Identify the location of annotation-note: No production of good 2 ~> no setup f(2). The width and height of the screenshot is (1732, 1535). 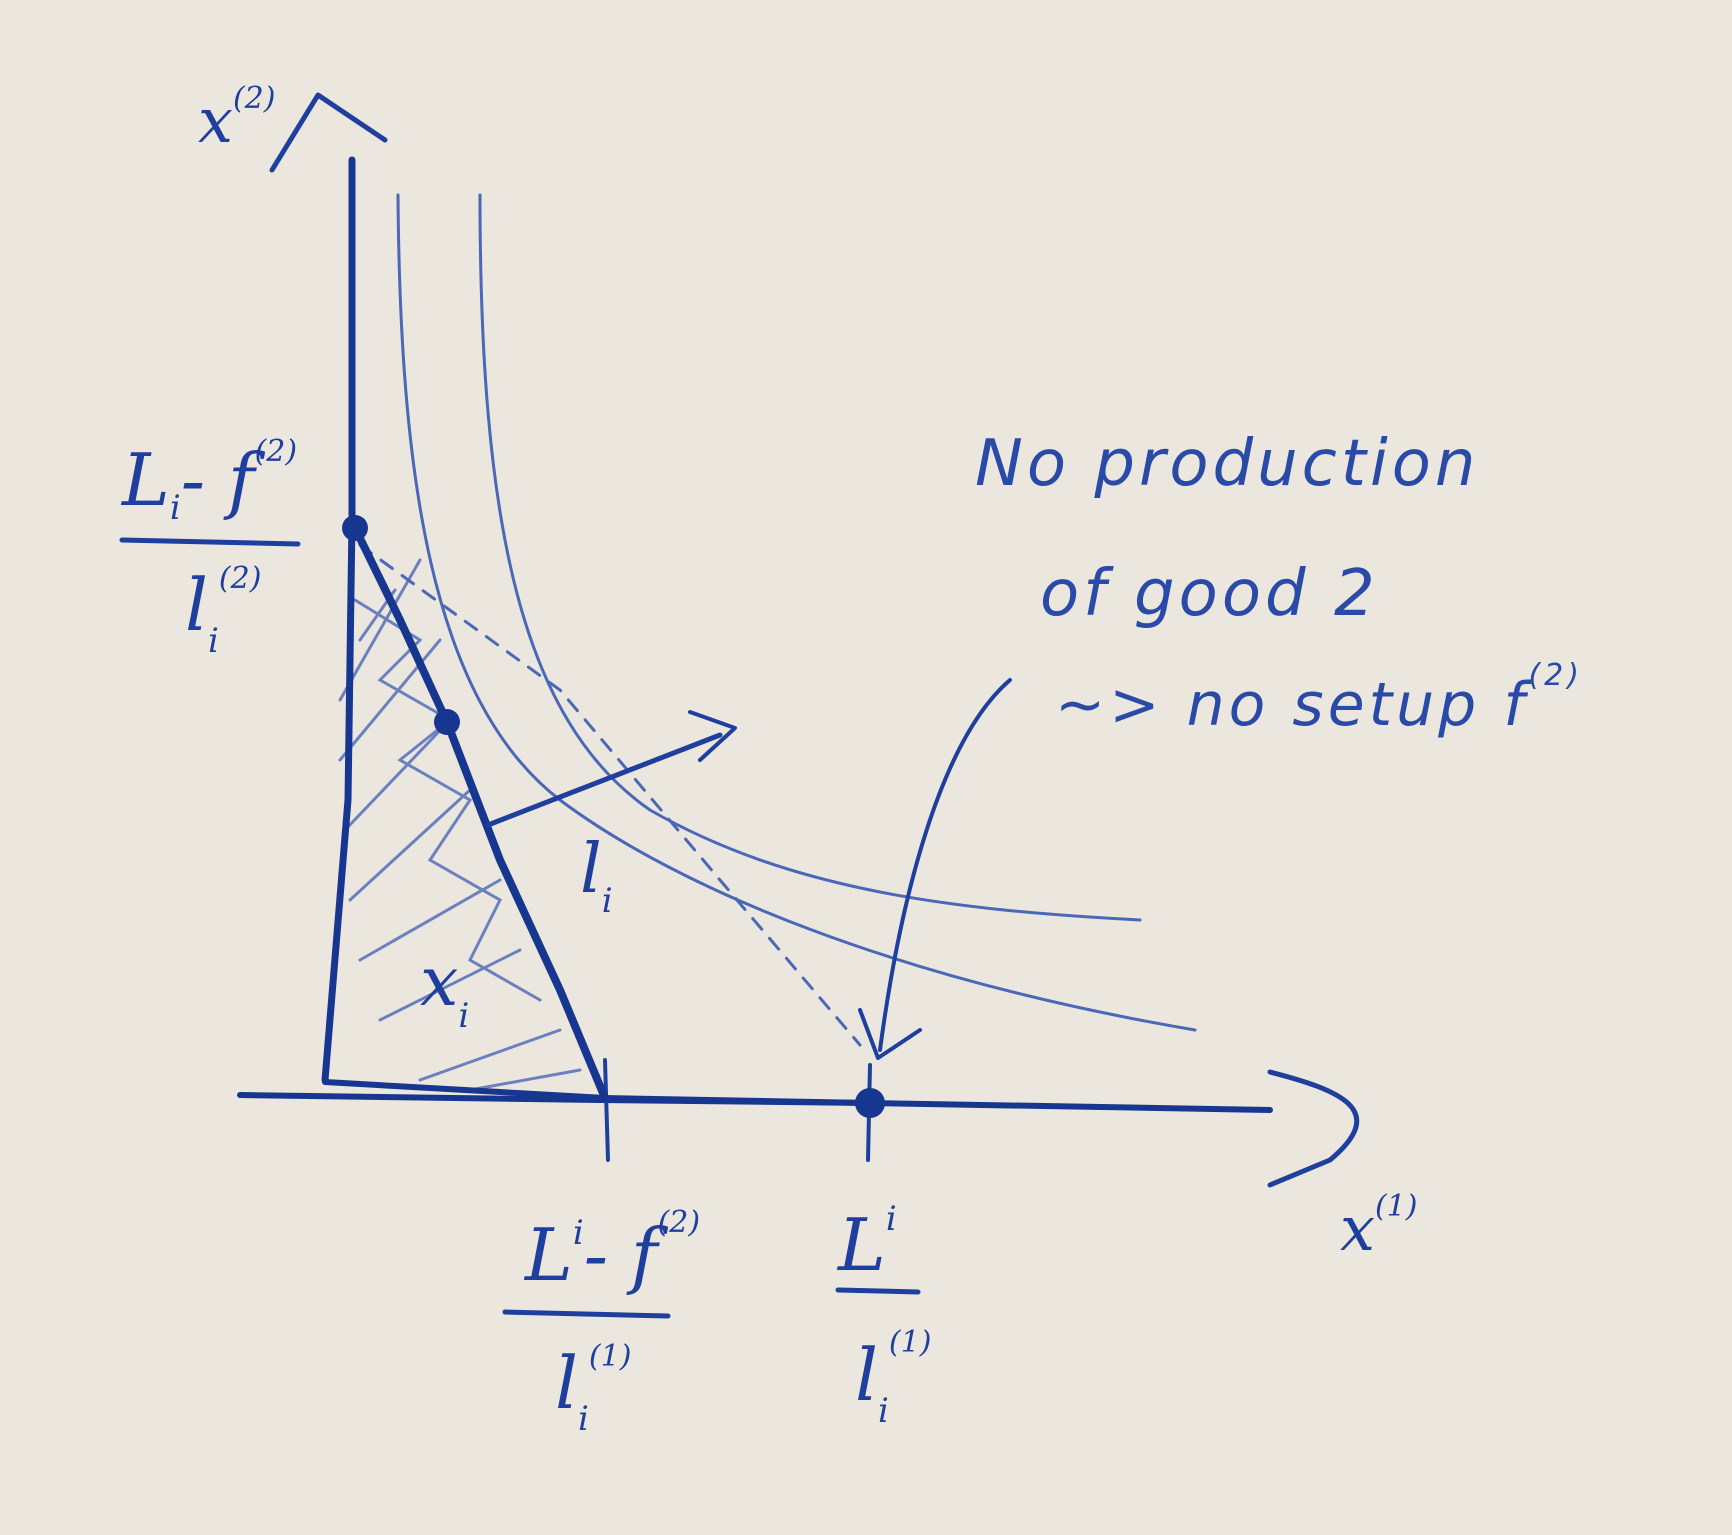
(1279, 583).